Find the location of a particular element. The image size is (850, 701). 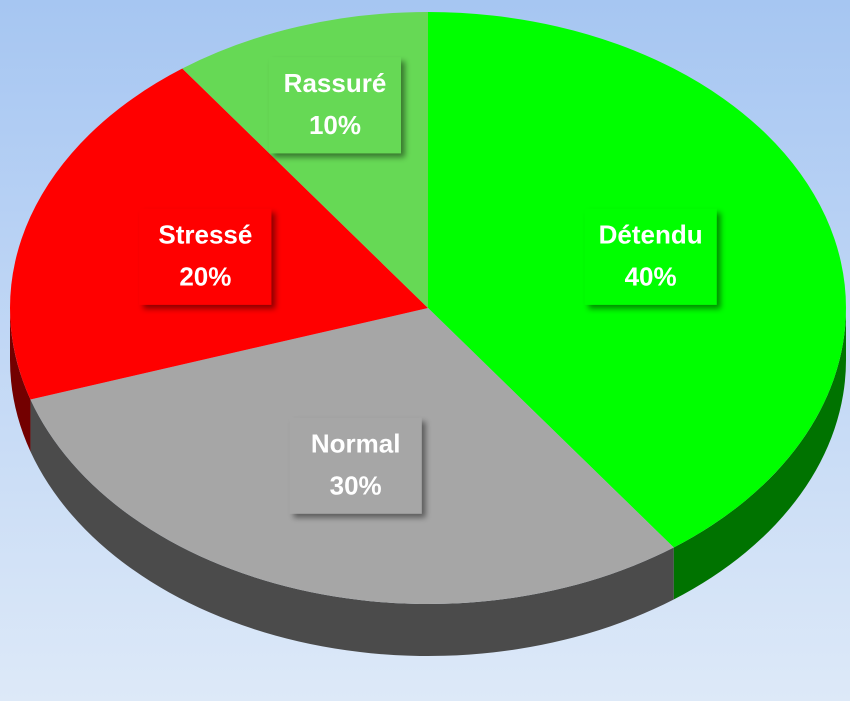

slice-value: 20% is located at coordinates (205, 277).